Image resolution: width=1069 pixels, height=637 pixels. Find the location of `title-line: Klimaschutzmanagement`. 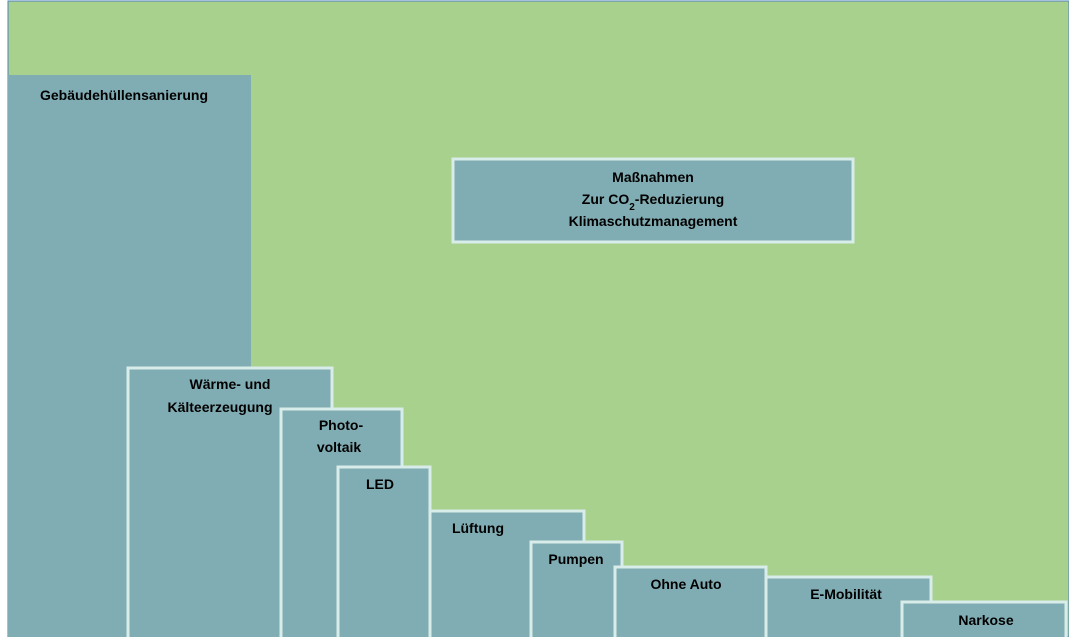

title-line: Klimaschutzmanagement is located at coordinates (653, 221).